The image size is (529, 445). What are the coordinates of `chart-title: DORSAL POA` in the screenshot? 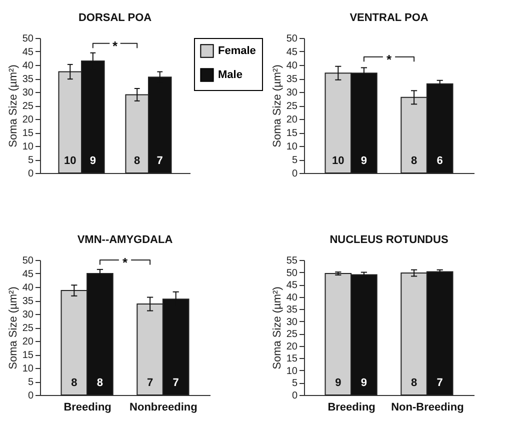 It's located at (115, 18).